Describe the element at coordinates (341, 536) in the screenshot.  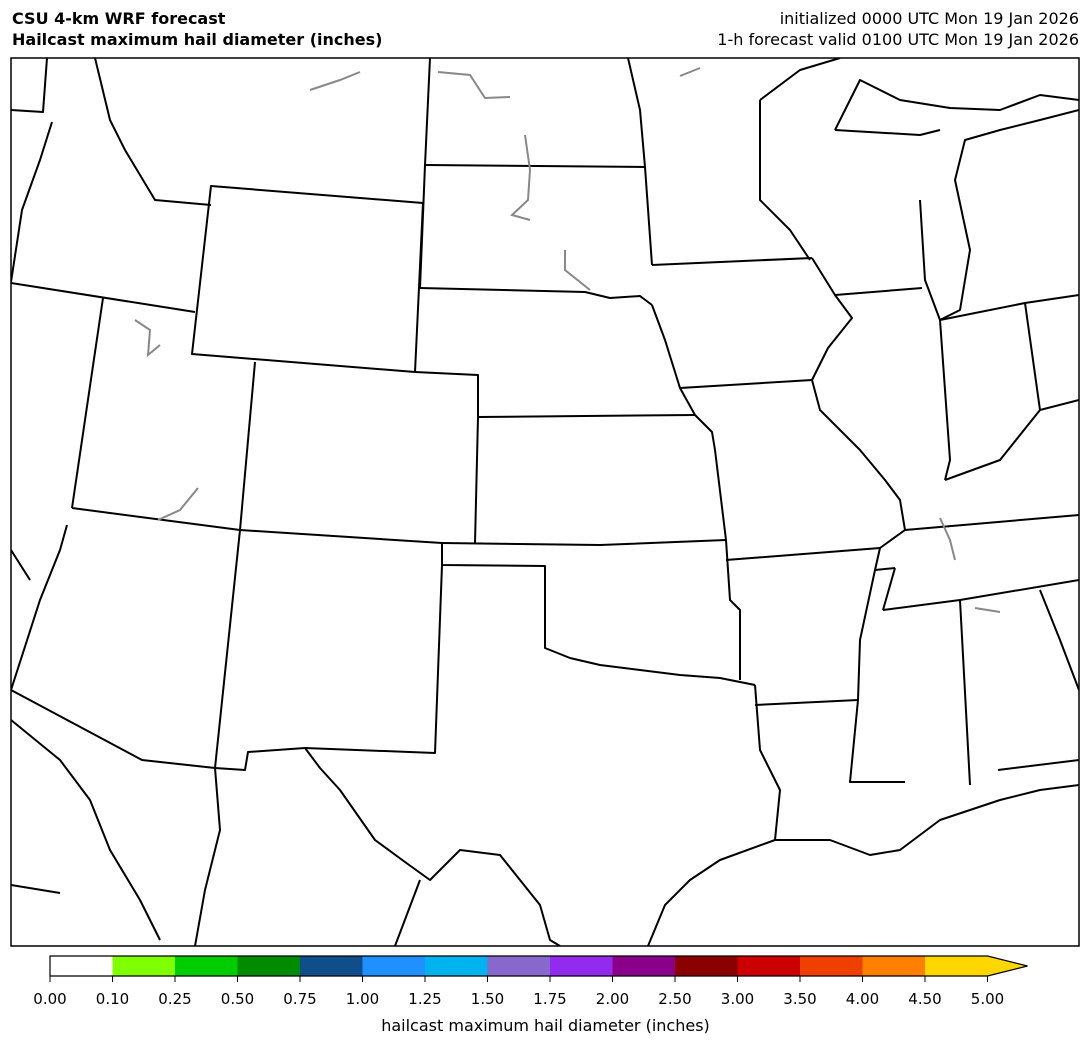
I see `co-nm` at that location.